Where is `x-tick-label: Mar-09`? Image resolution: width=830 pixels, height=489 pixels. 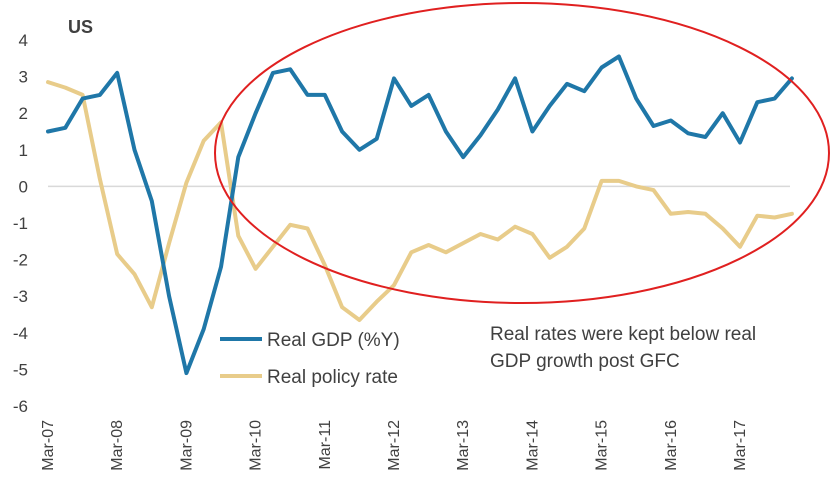
x-tick-label: Mar-09 is located at coordinates (186, 445).